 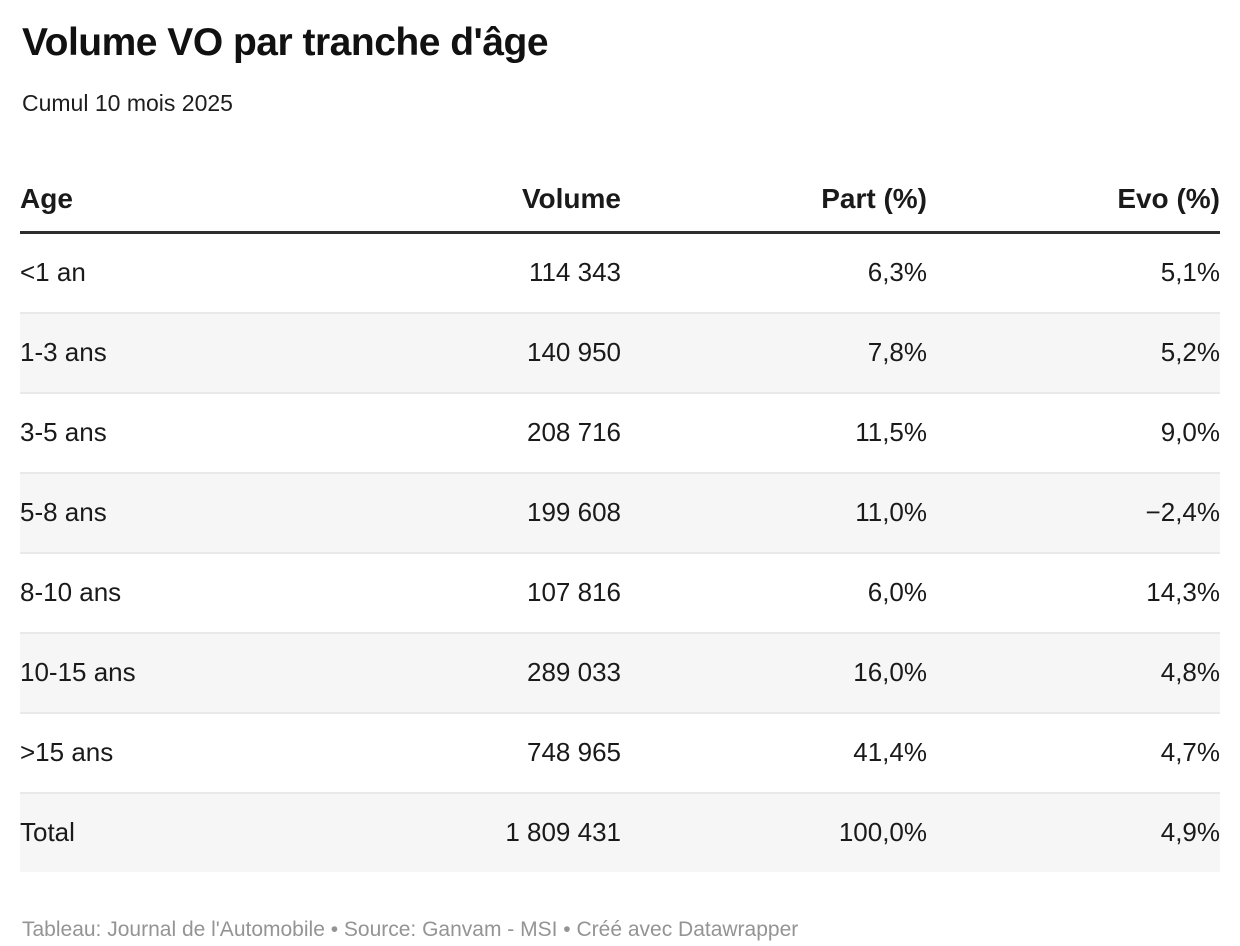 I want to click on cell-volume: 140 950, so click(x=490, y=352).